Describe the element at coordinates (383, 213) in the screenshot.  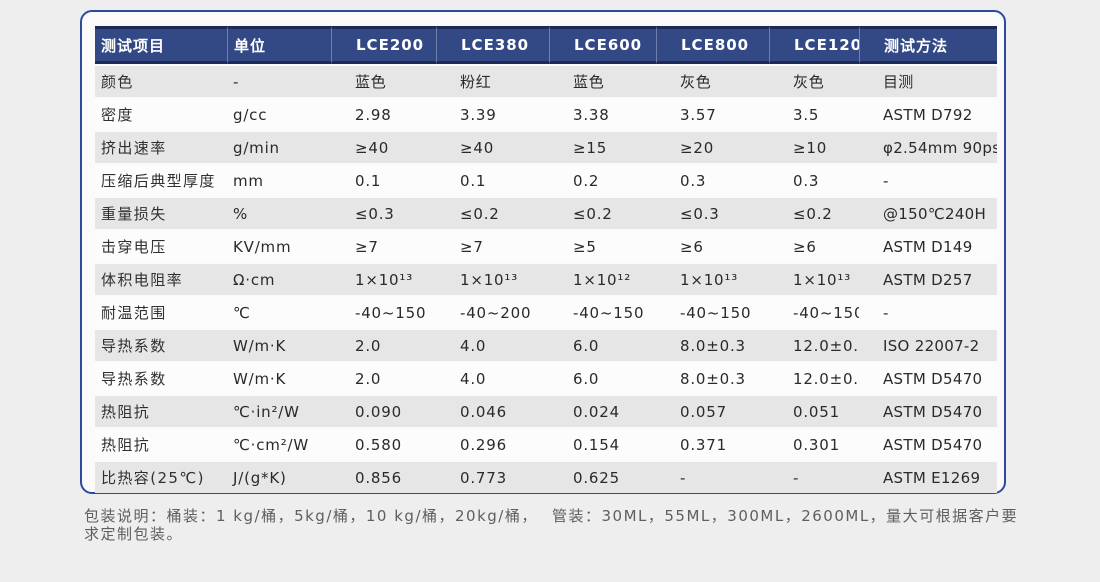
I see `table-cell: ≤0.3` at that location.